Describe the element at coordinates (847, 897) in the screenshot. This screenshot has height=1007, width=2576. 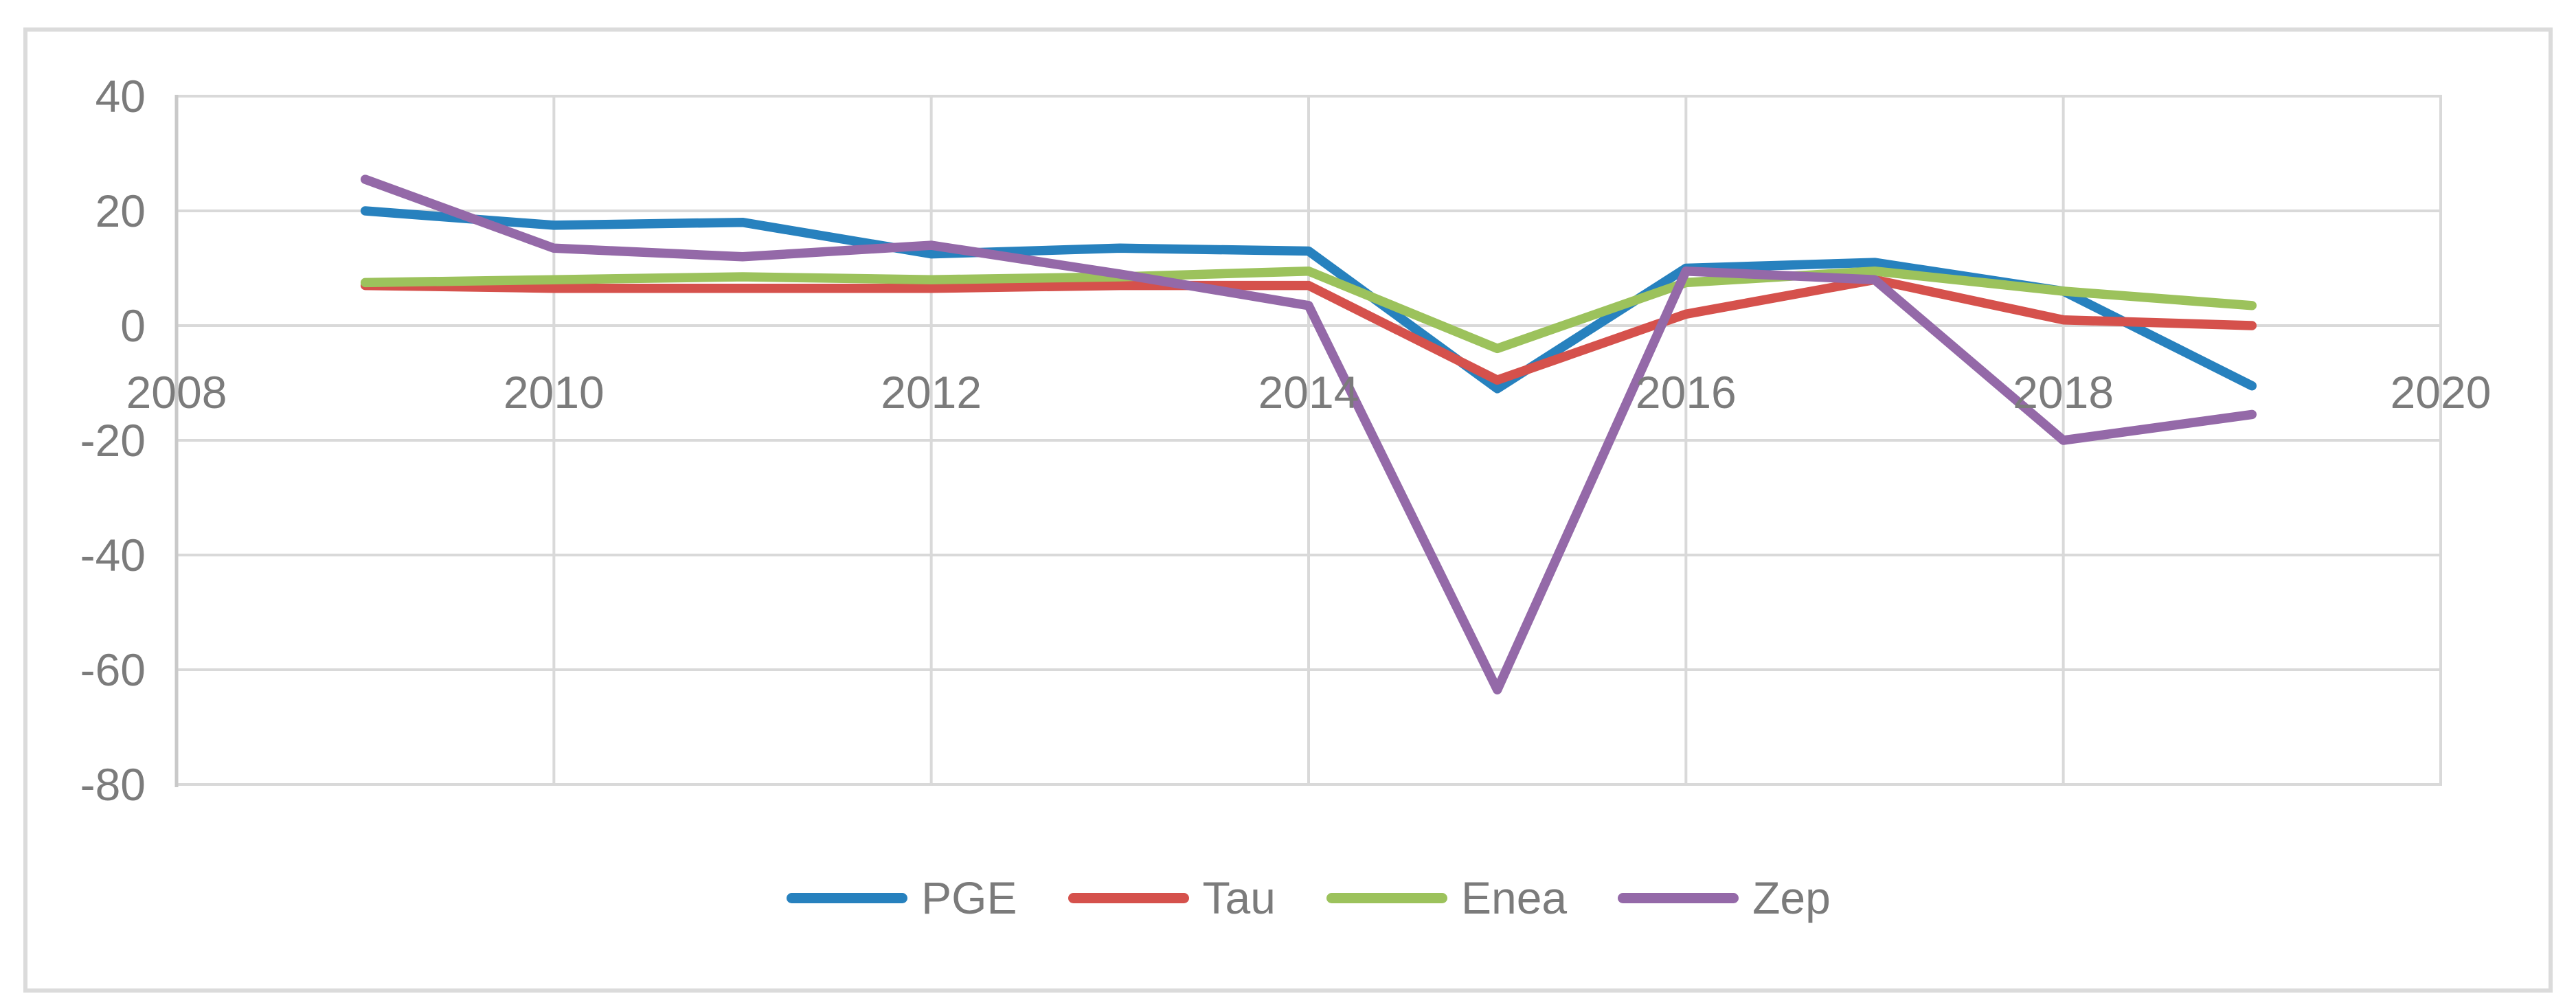
I see `legend-swatch-pge` at that location.